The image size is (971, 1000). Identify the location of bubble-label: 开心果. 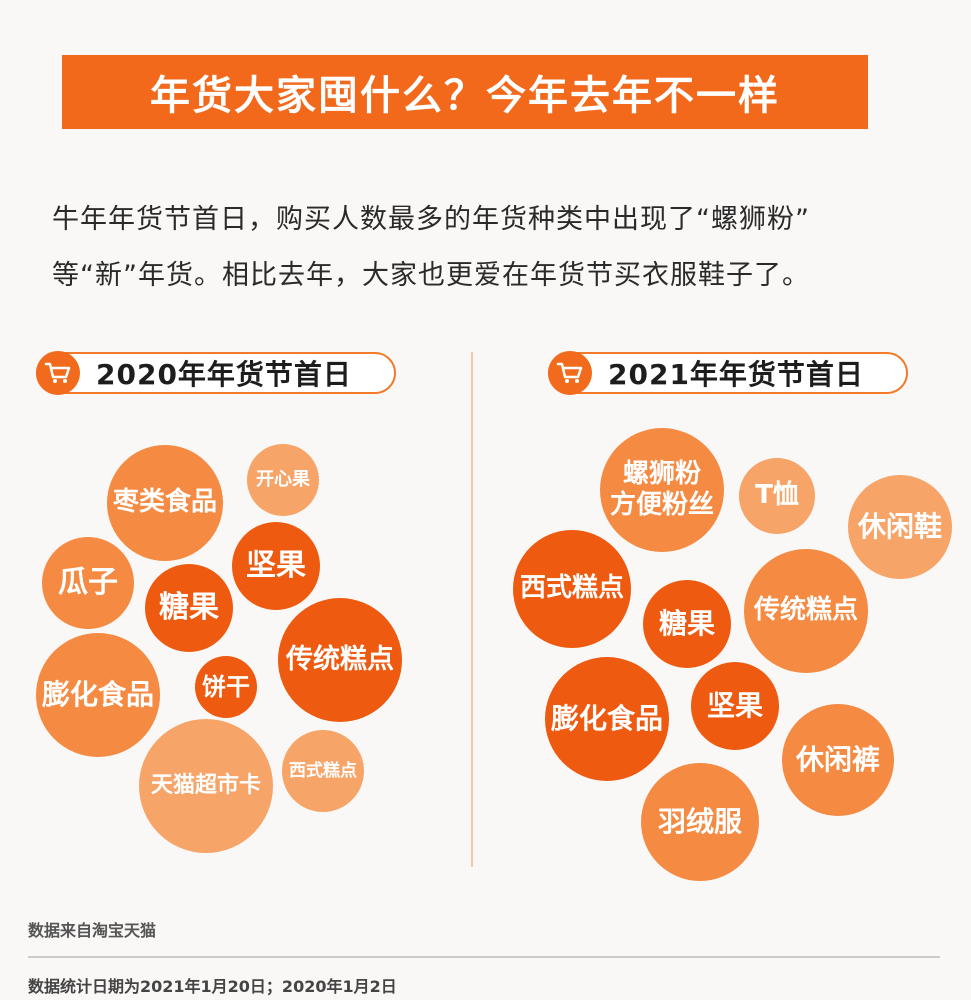
(283, 480).